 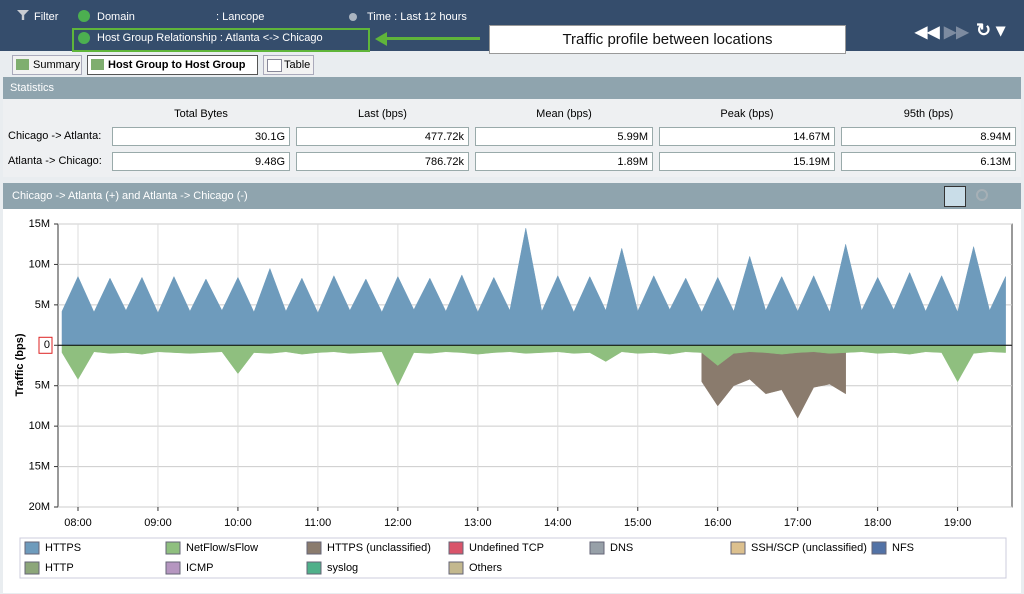 What do you see at coordinates (431, 38) in the screenshot?
I see `callout-arrow` at bounding box center [431, 38].